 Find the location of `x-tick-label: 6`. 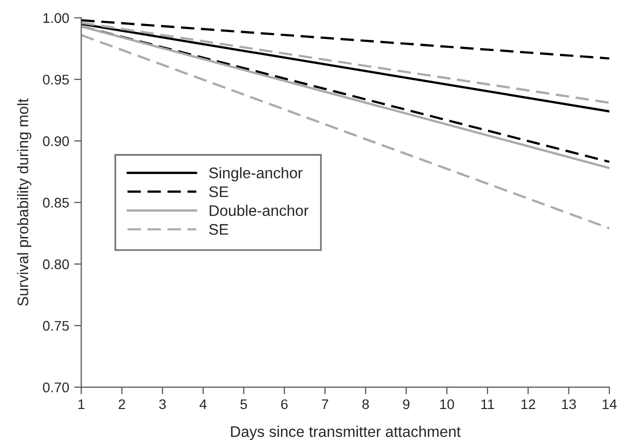

x-tick-label: 6 is located at coordinates (284, 404).